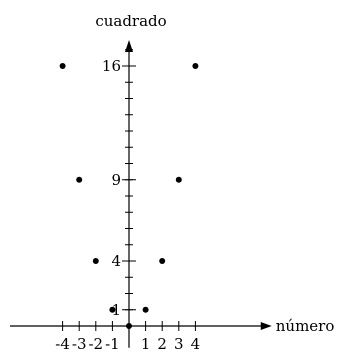  Describe the element at coordinates (112, 344) in the screenshot. I see `x-tick-label: -1` at that location.